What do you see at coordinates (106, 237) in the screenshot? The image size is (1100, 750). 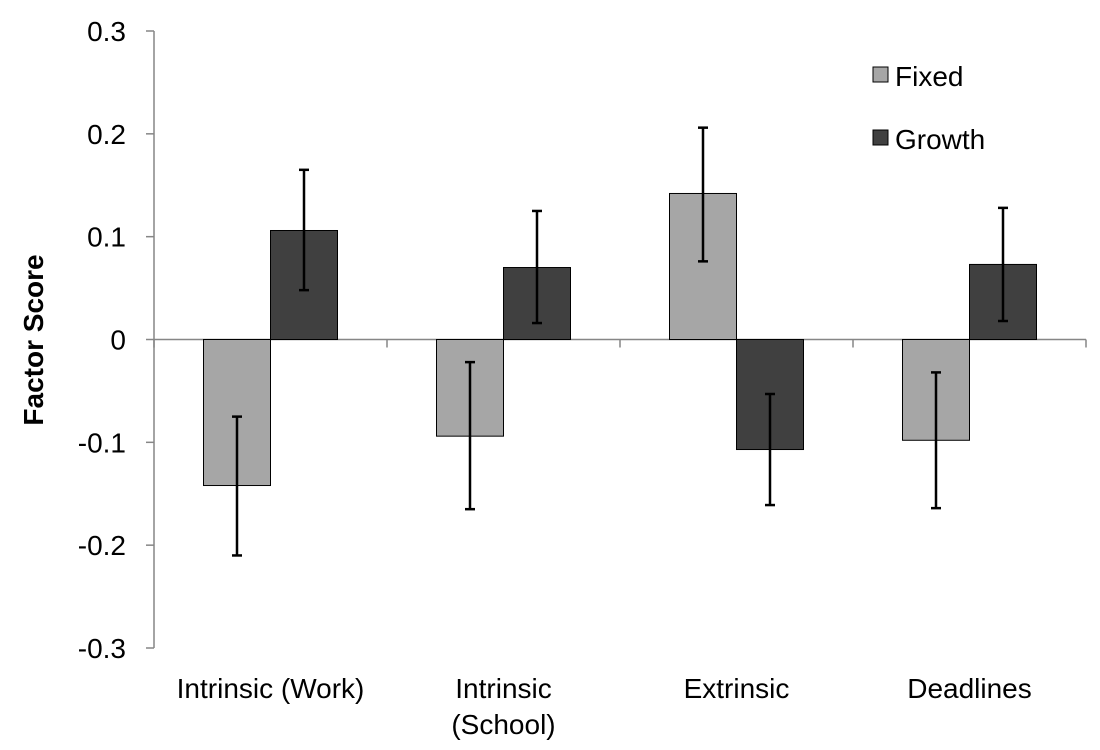 I see `y-tick-label: 0.1` at bounding box center [106, 237].